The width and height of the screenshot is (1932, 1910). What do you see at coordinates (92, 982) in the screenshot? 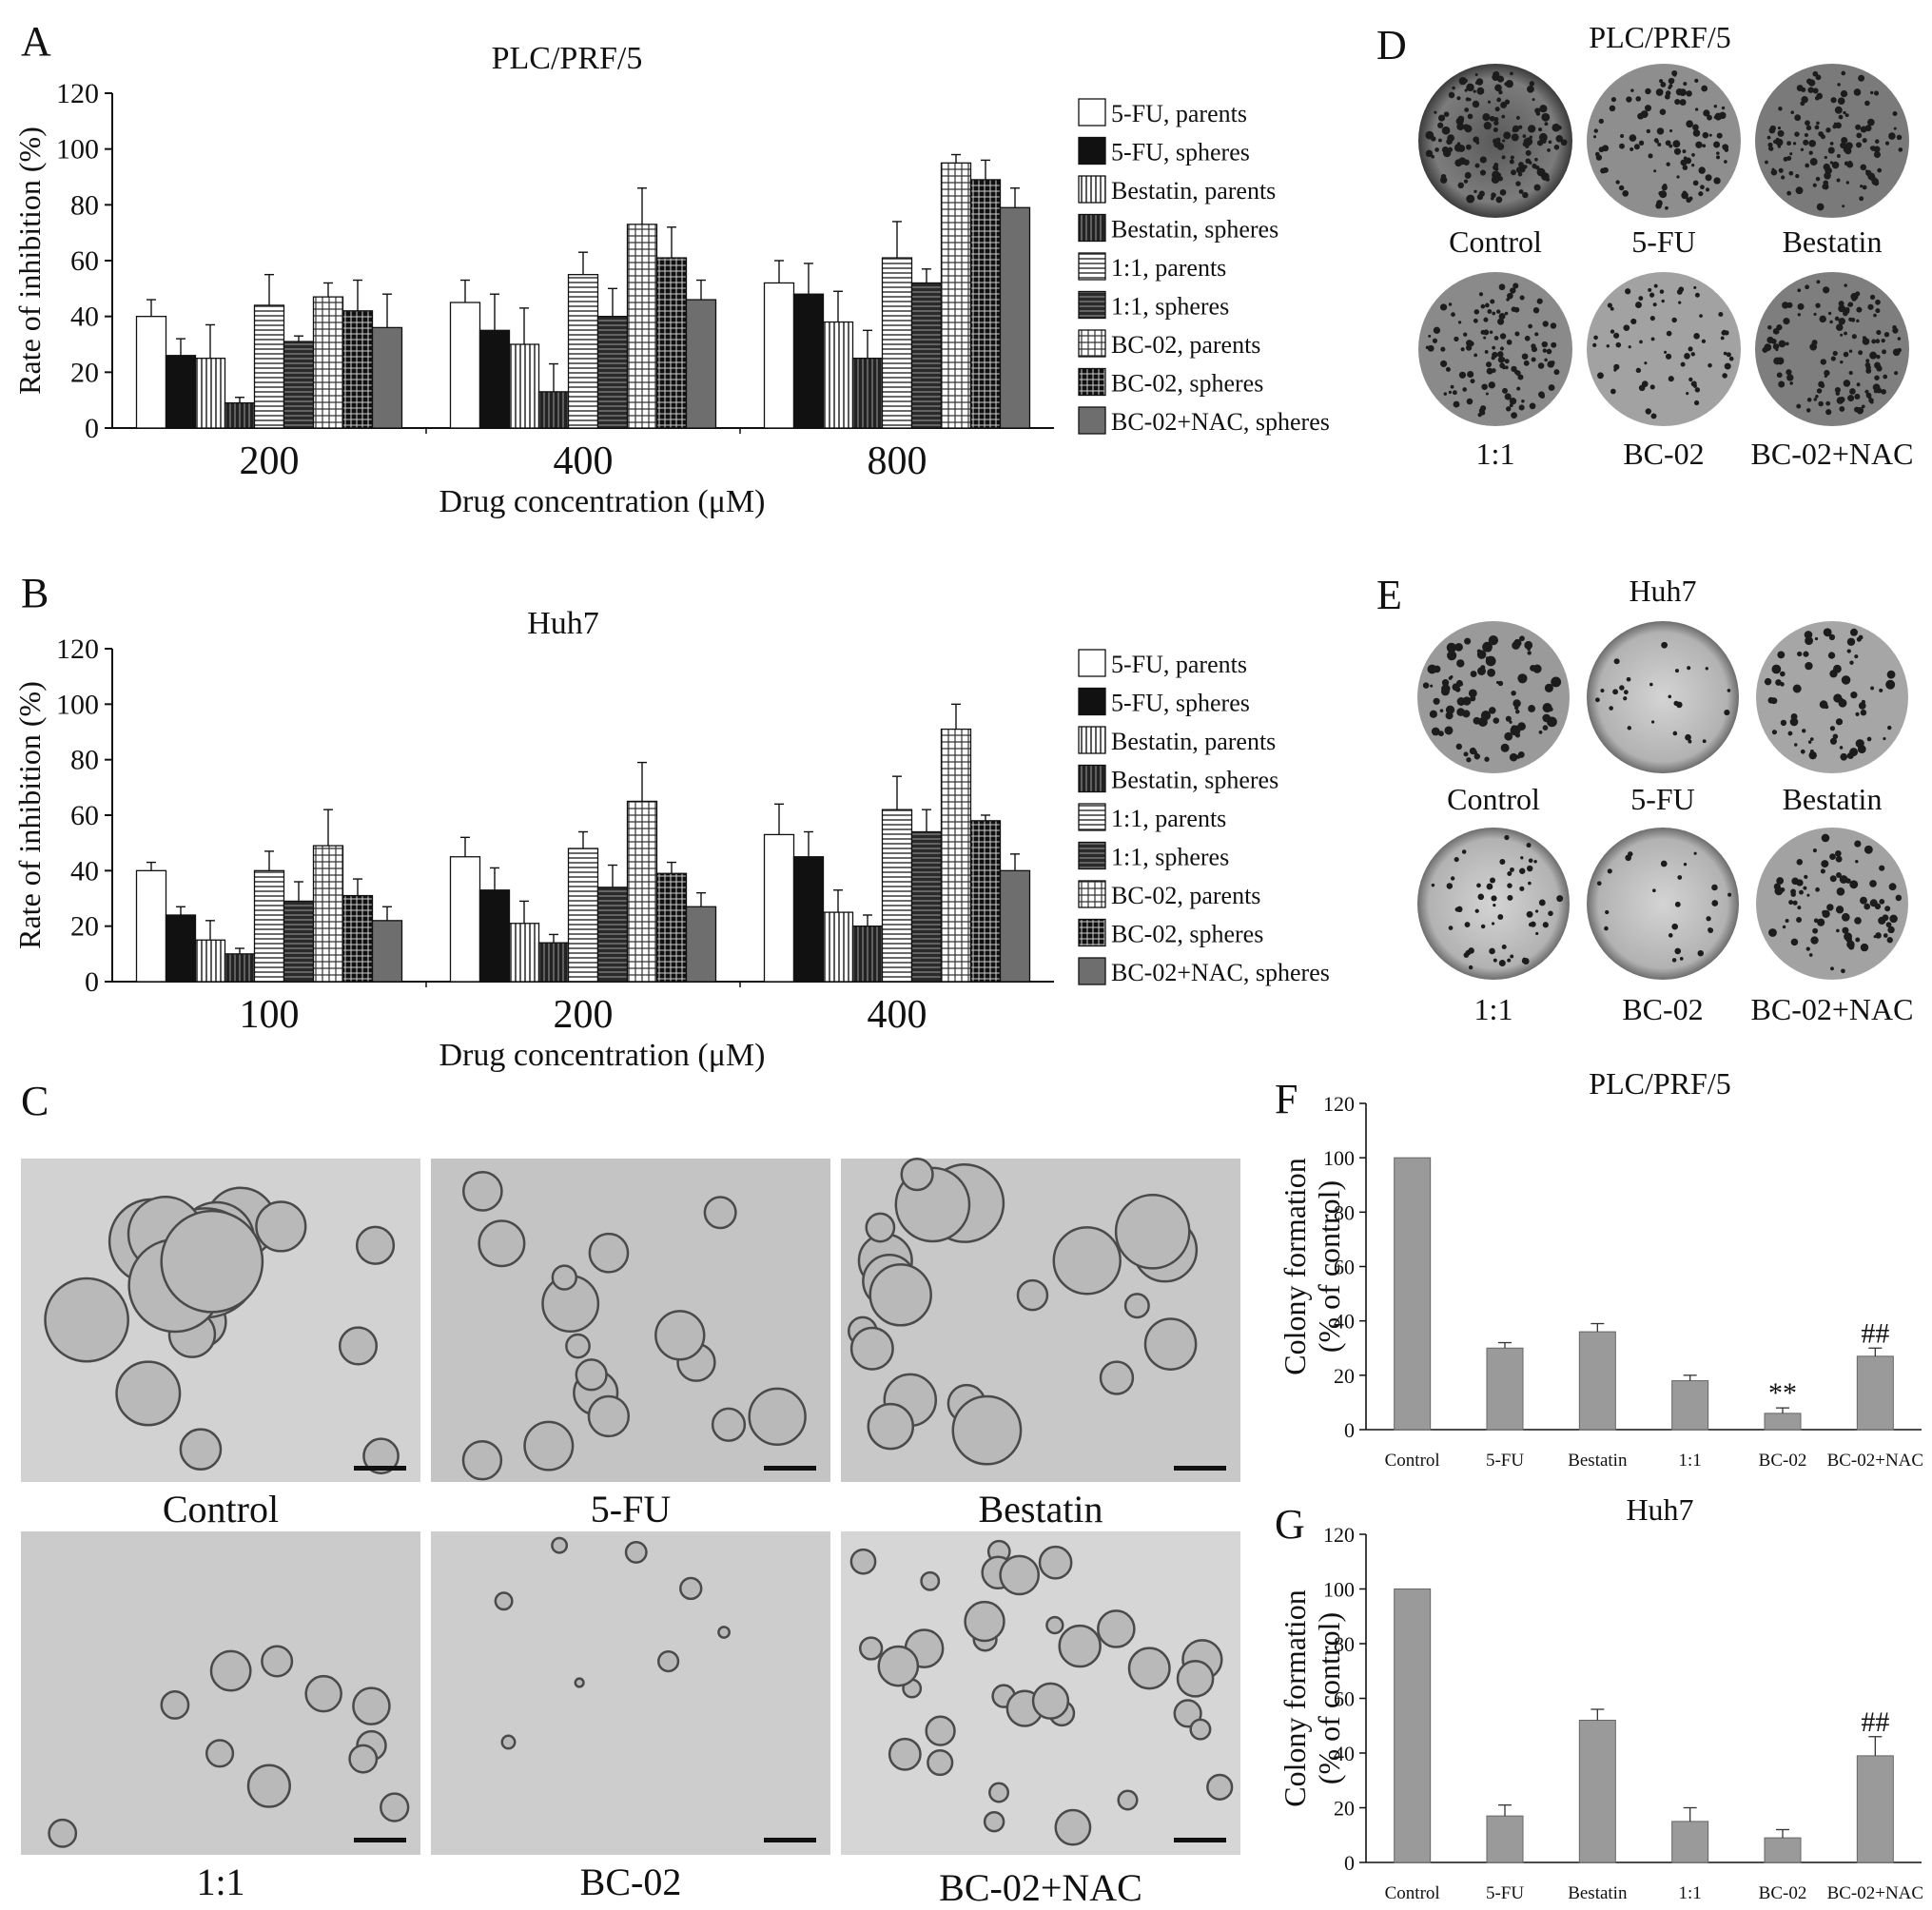
I see `y-tick-label: 0` at bounding box center [92, 982].